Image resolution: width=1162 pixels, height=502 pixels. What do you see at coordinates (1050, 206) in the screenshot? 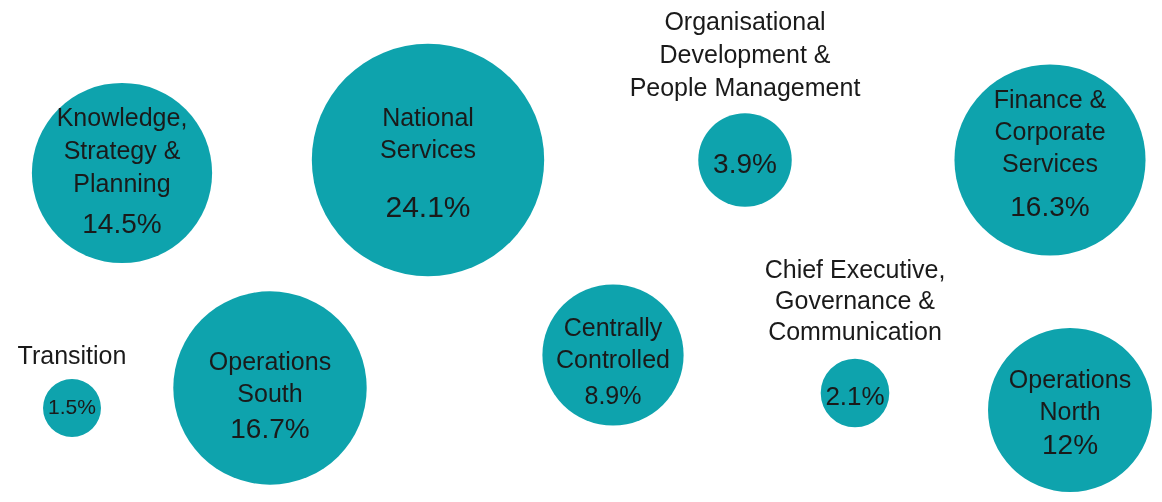
I see `data-label: 16.3%` at bounding box center [1050, 206].